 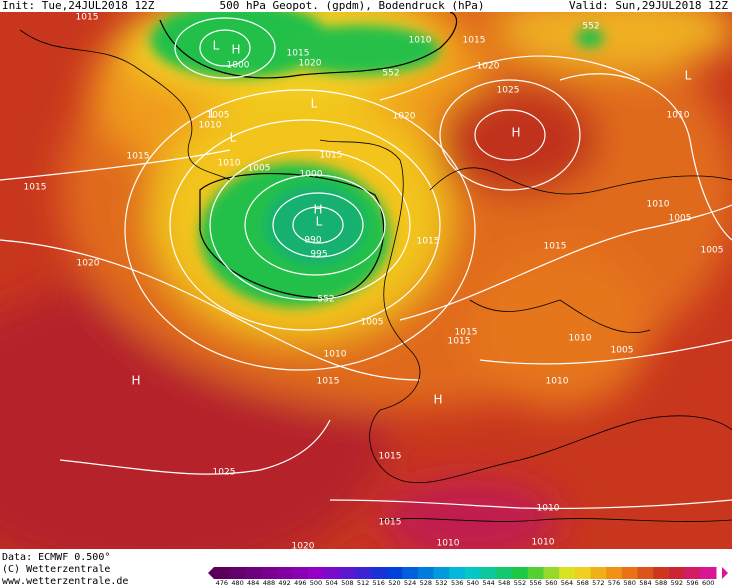 I want to click on colorbar-label: 560, so click(x=551, y=583).